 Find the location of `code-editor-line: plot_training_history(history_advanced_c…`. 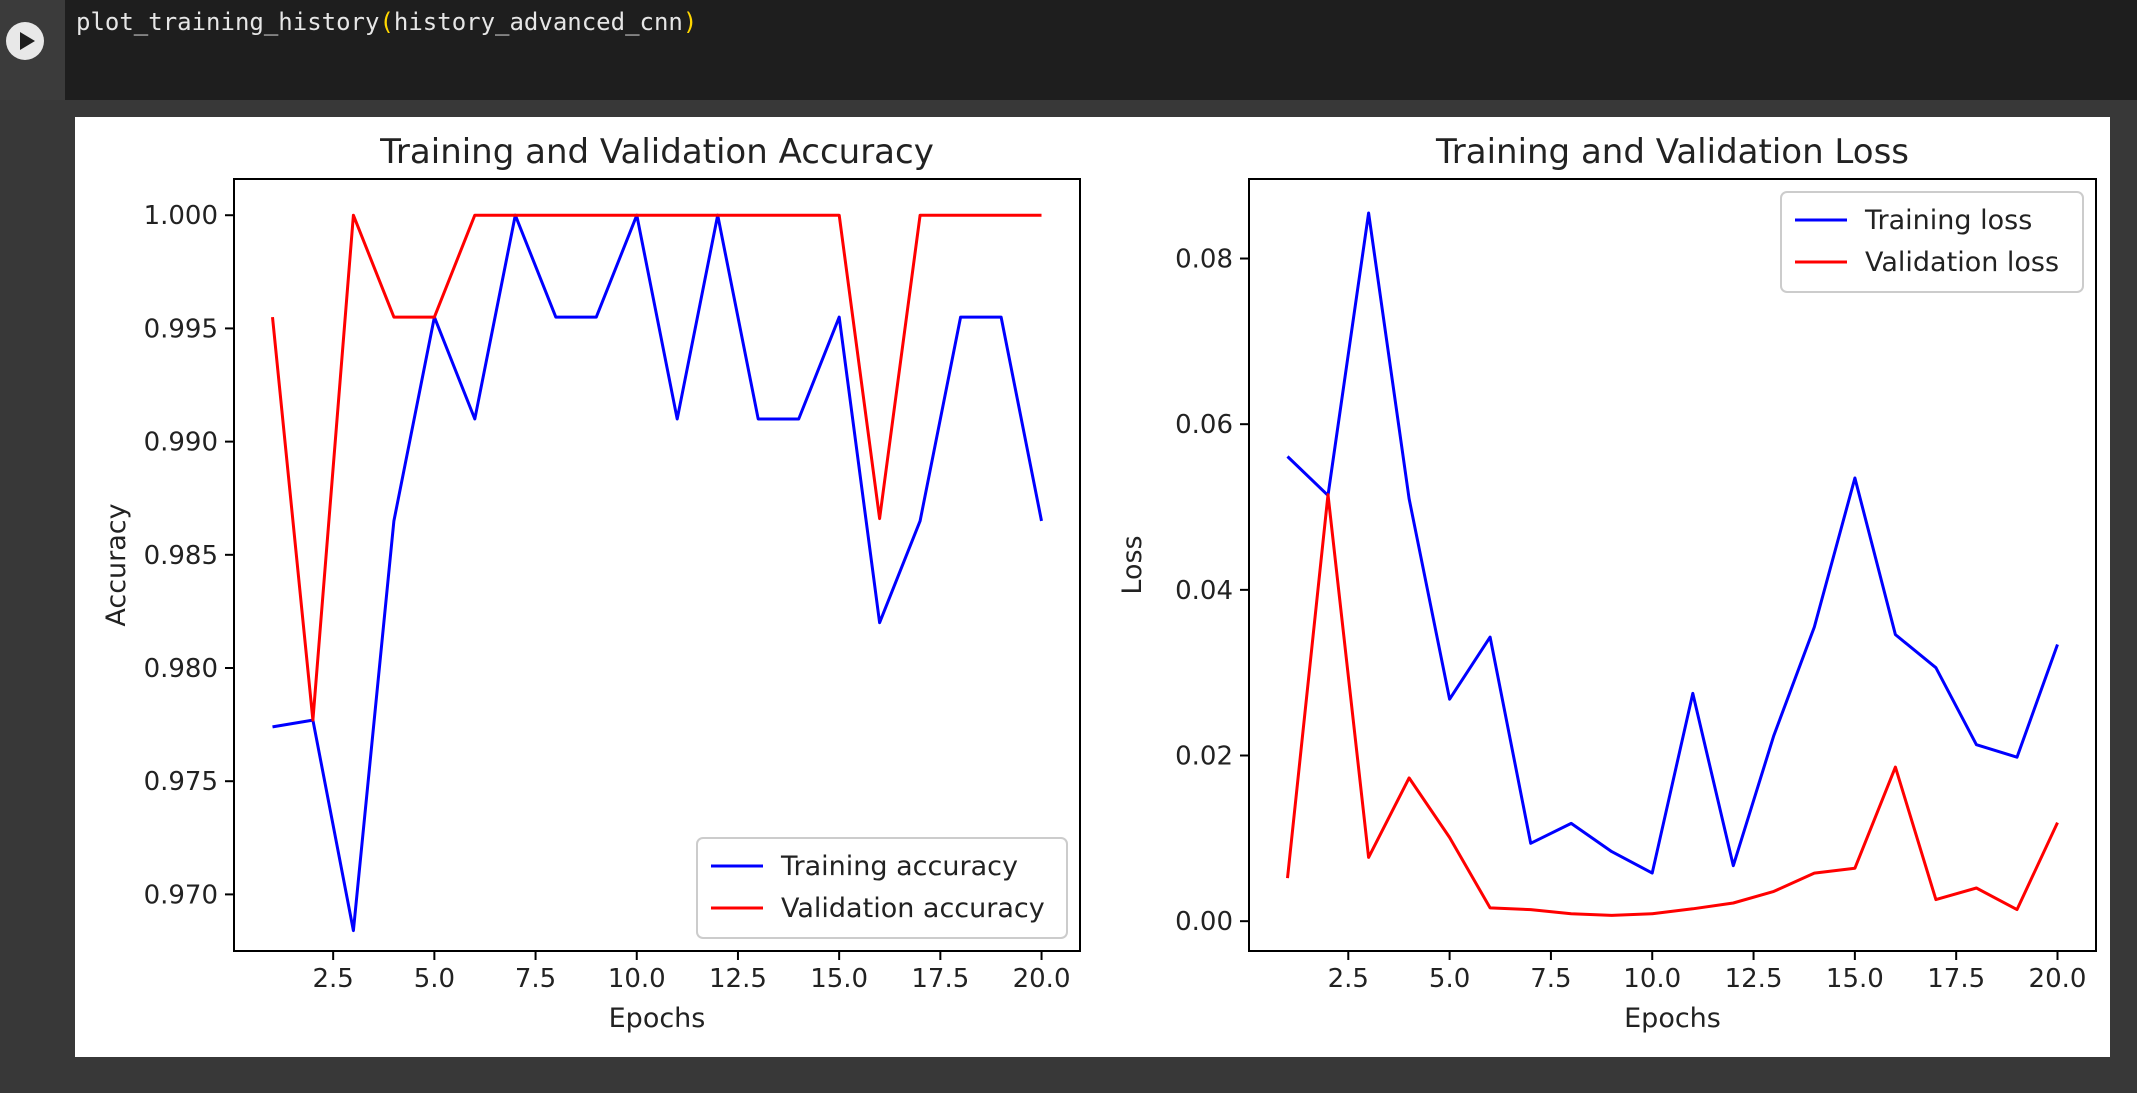

code-editor-line: plot_training_history(history_advanced_c… is located at coordinates (386, 22).